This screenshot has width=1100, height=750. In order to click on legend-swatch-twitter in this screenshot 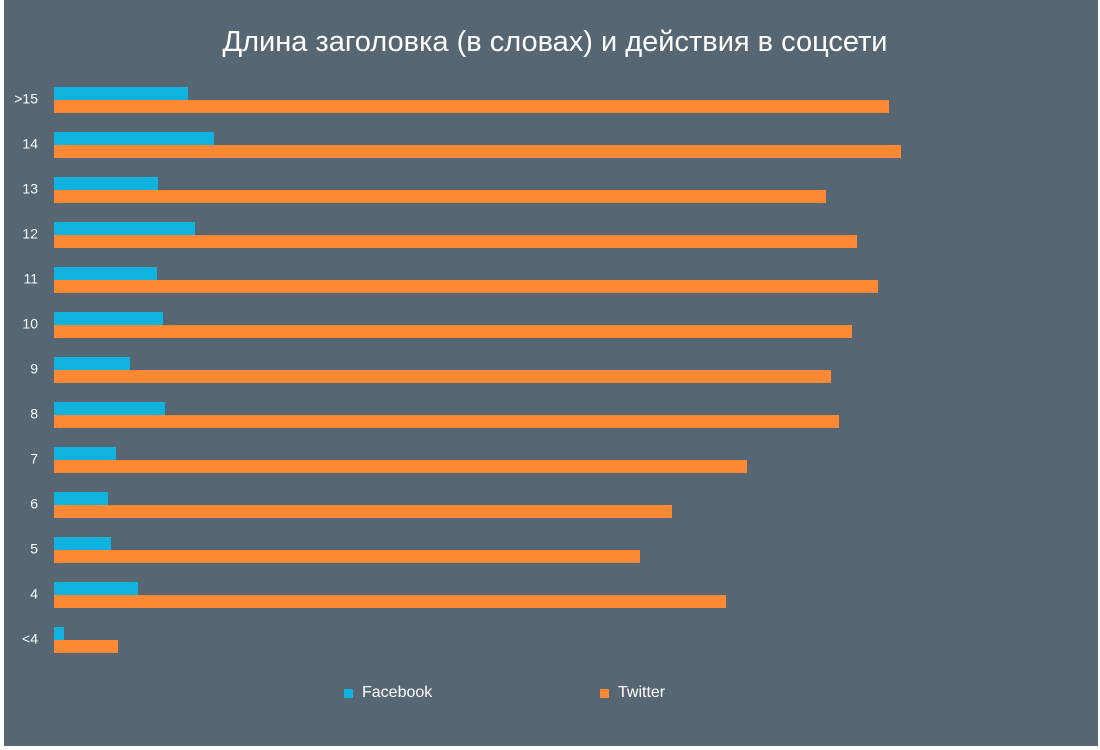, I will do `click(604, 693)`.